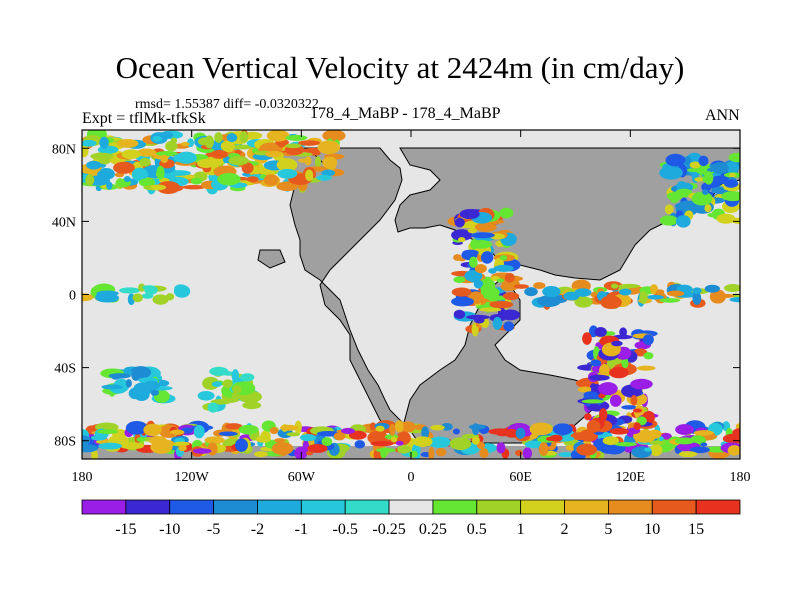  Describe the element at coordinates (405, 113) in the screenshot. I see `case-label: 178_4_MaBP - 178_4_MaBP` at that location.